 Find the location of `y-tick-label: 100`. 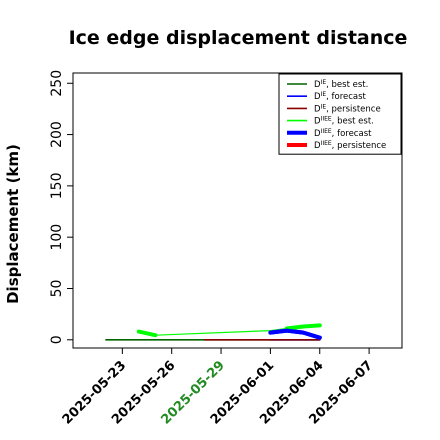

y-tick-label: 100 is located at coordinates (57, 237).